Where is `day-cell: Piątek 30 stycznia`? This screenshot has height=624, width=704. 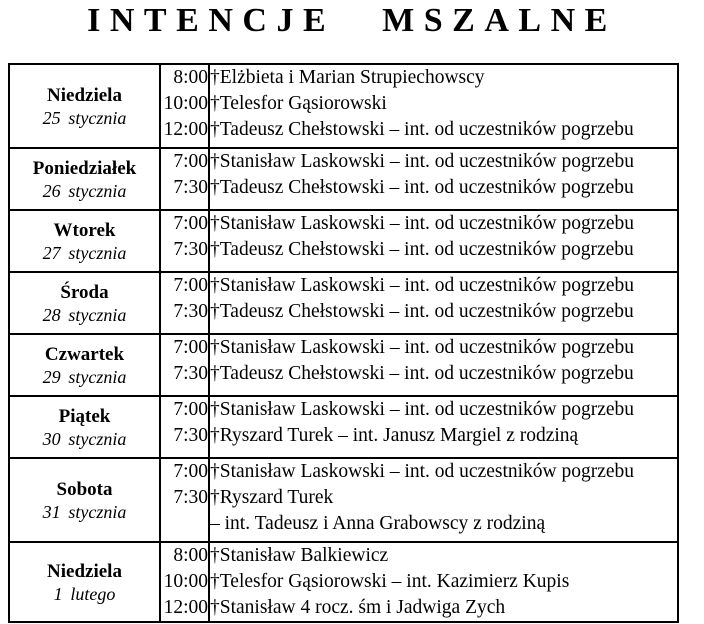 day-cell: Piątek 30 stycznia is located at coordinates (84, 427).